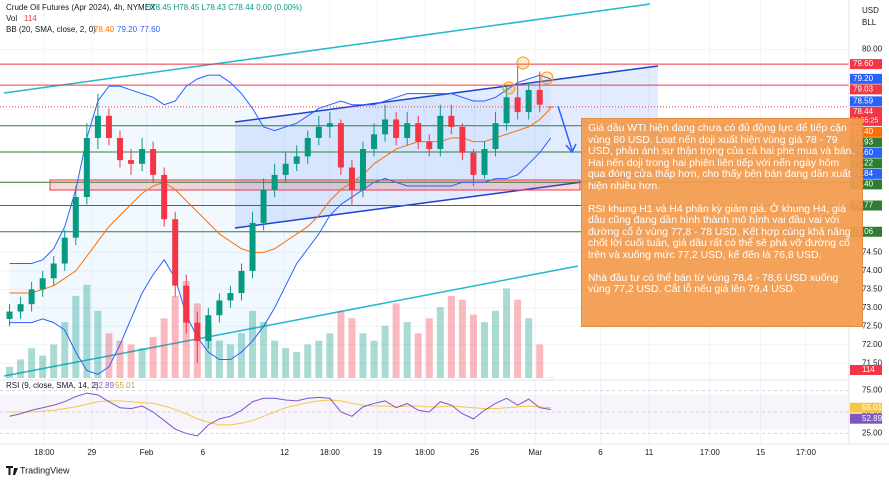 This screenshot has height=480, width=889. Describe the element at coordinates (872, 362) in the screenshot. I see `y-tick-label: 71.50` at that location.